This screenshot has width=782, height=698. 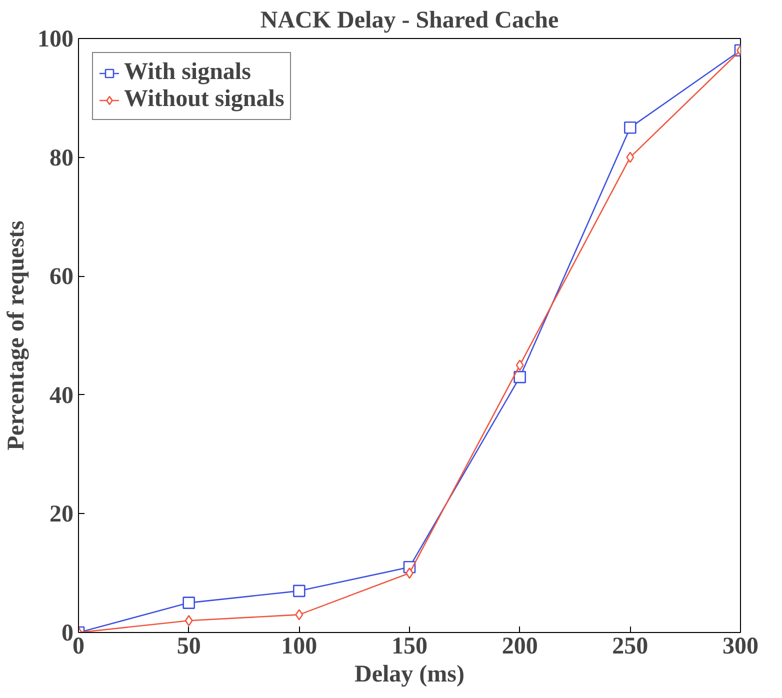 What do you see at coordinates (630, 647) in the screenshot?
I see `x-tick-label: 250` at bounding box center [630, 647].